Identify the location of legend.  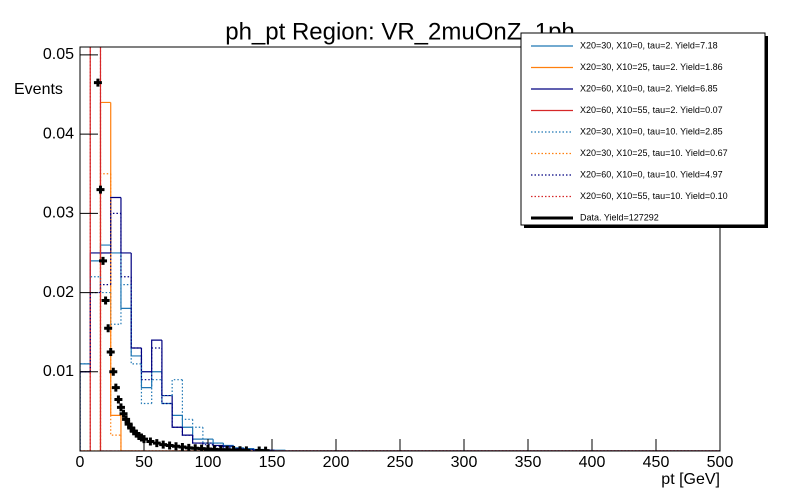
(643, 129).